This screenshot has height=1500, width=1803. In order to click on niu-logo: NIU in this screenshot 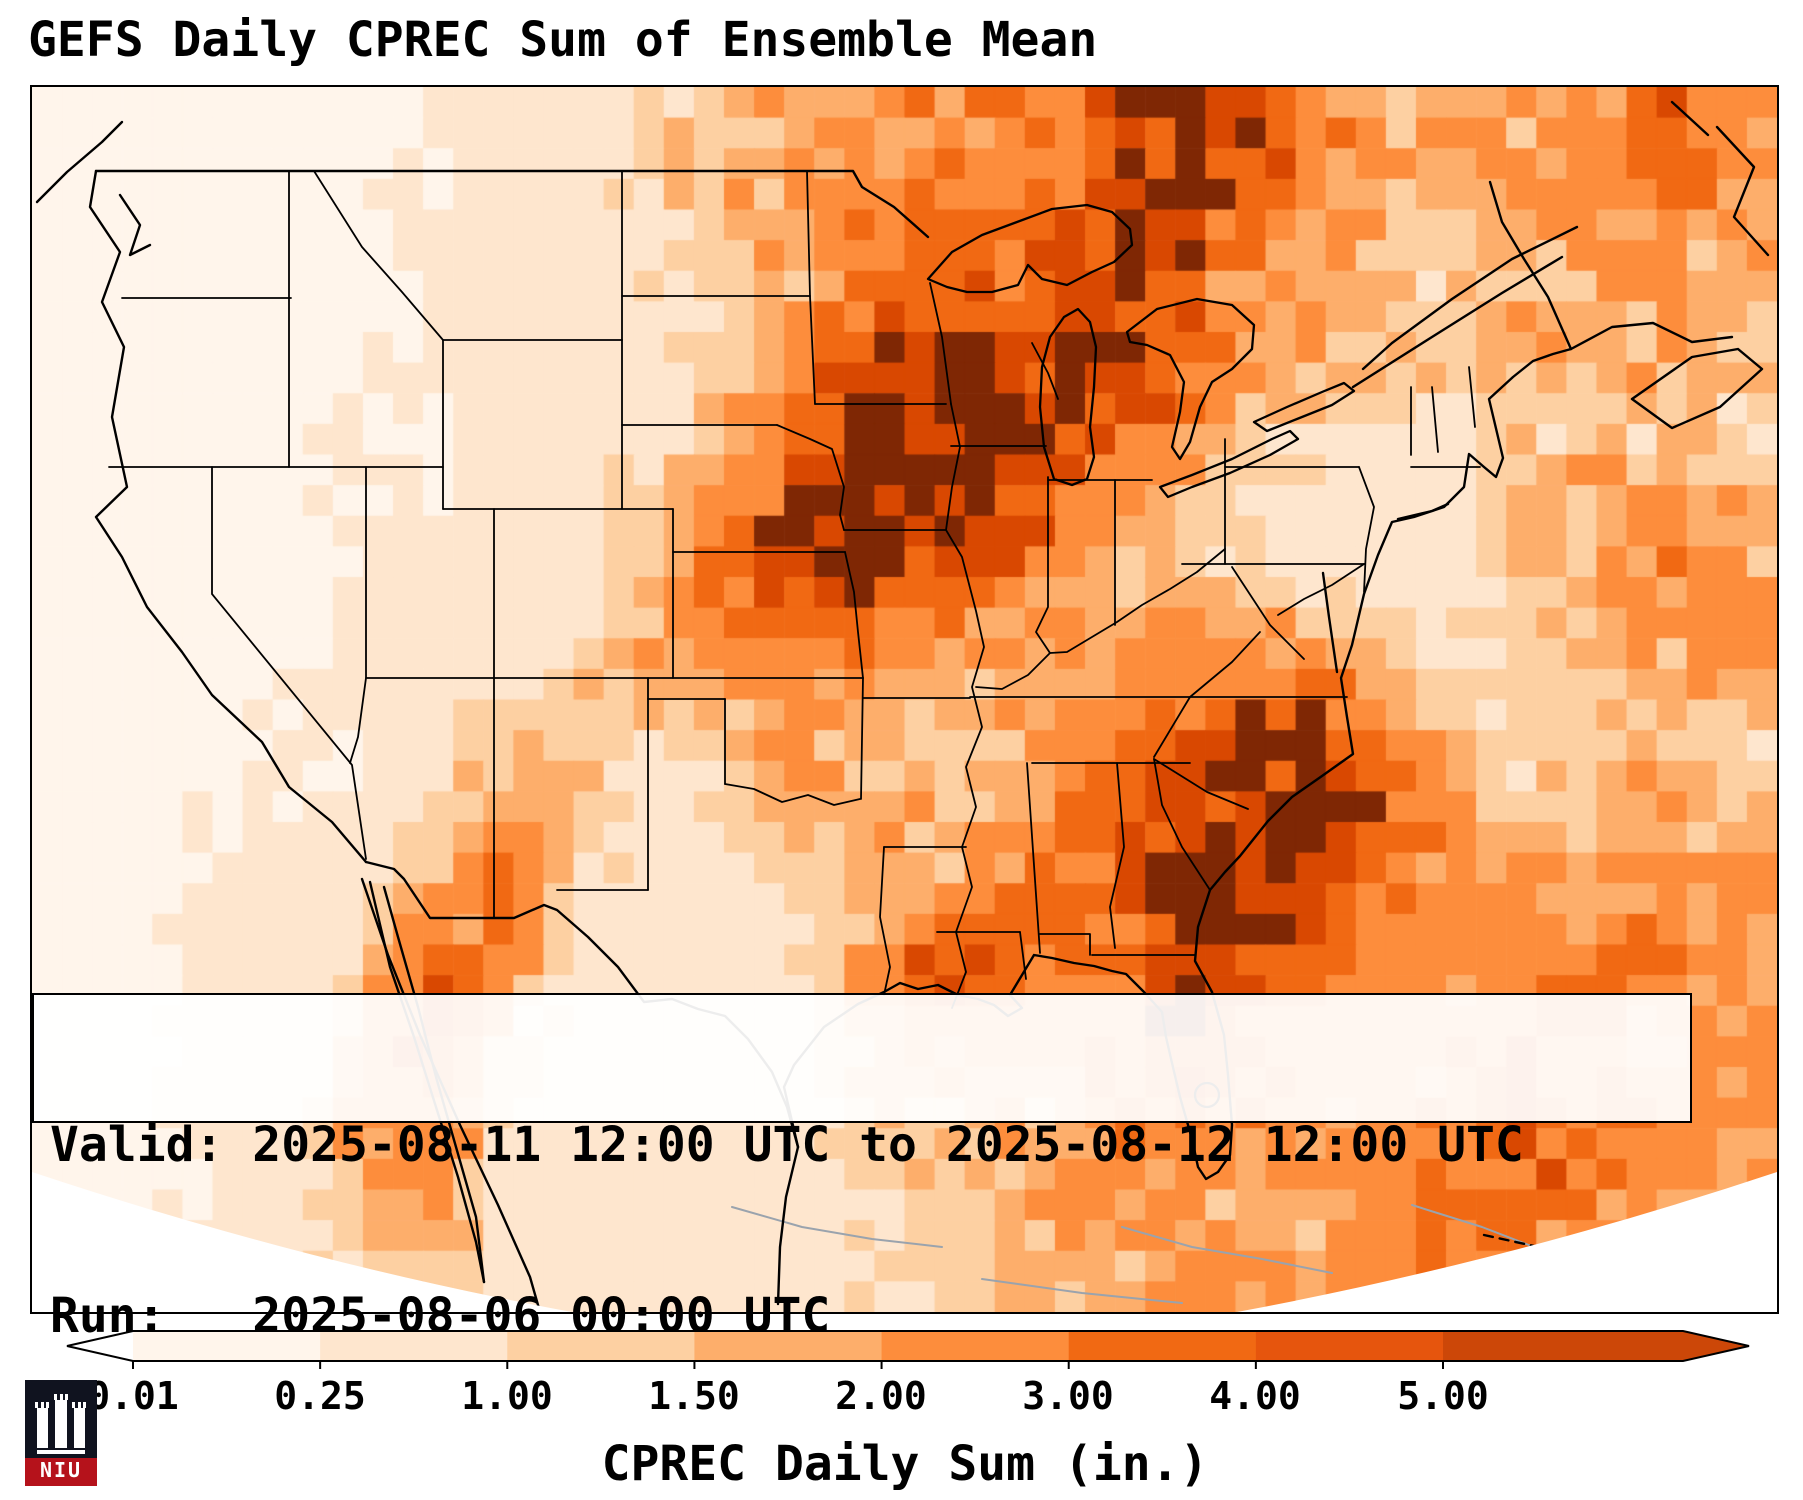, I will do `click(61, 1433)`.